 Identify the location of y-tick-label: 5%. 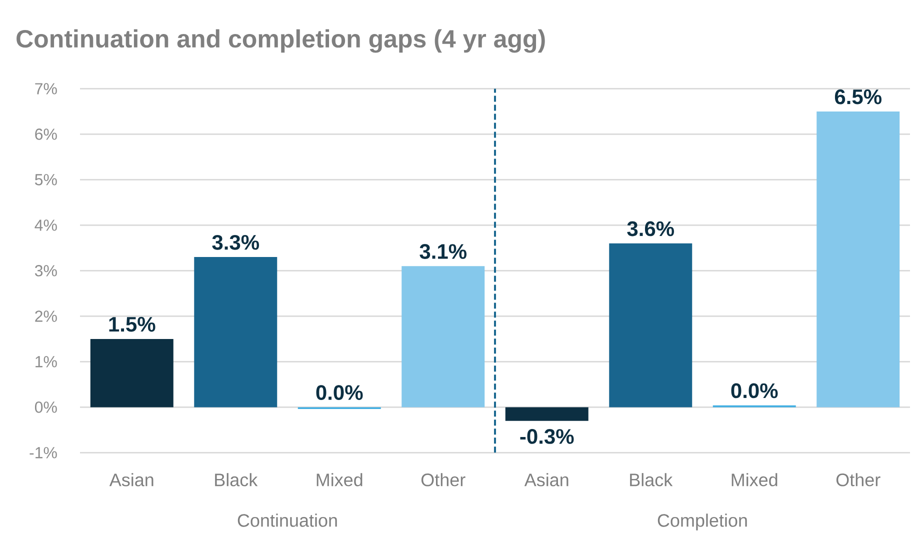
(45, 180).